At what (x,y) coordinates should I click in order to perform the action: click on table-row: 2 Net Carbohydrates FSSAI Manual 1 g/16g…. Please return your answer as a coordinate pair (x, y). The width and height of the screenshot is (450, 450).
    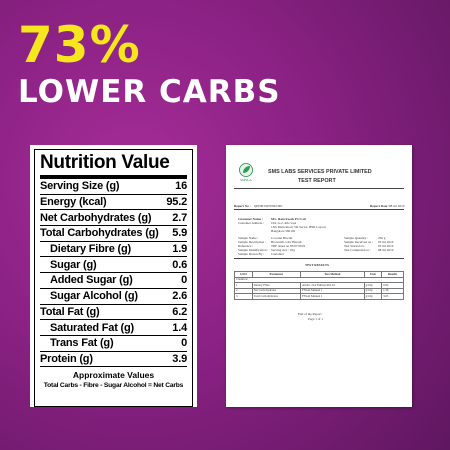
    Looking at the image, I should click on (319, 290).